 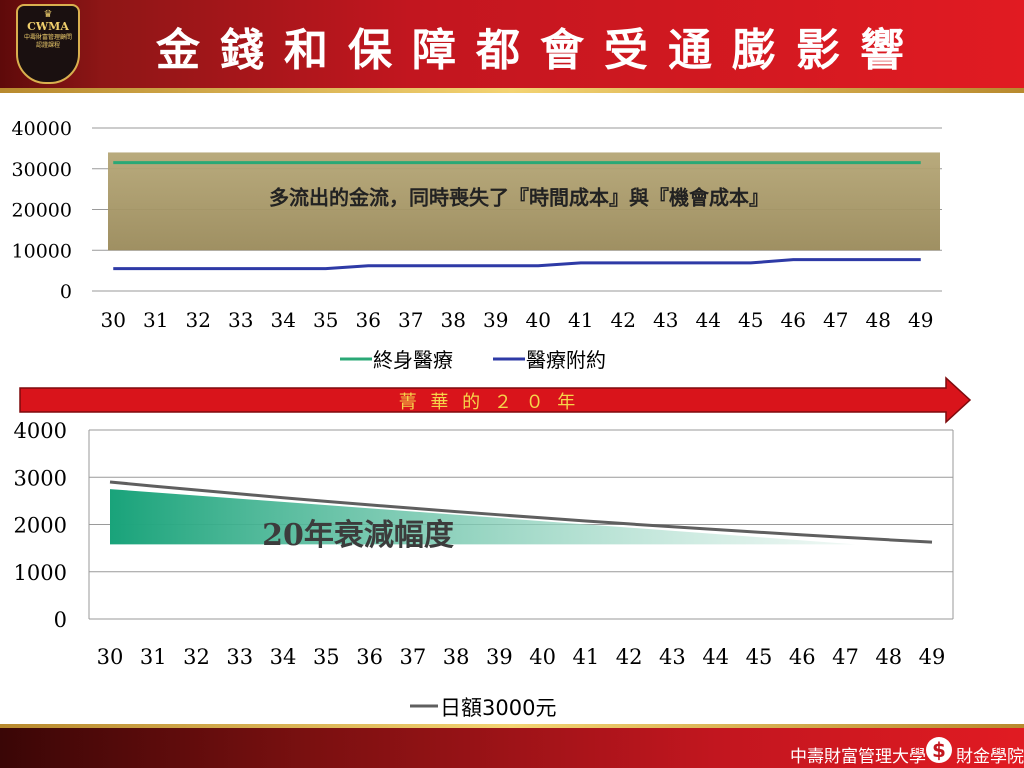 I want to click on chart1-ytick-label: 10000, so click(x=42, y=251).